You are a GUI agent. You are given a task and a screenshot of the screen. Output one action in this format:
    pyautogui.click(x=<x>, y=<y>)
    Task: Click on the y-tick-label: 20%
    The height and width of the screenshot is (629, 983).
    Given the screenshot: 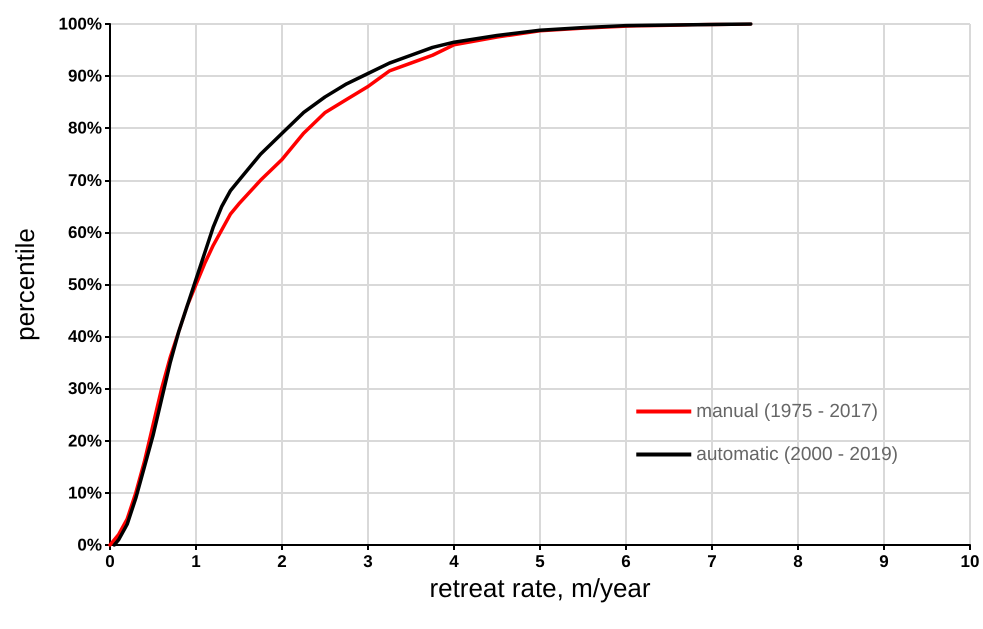 What is the action you would take?
    pyautogui.click(x=85, y=440)
    